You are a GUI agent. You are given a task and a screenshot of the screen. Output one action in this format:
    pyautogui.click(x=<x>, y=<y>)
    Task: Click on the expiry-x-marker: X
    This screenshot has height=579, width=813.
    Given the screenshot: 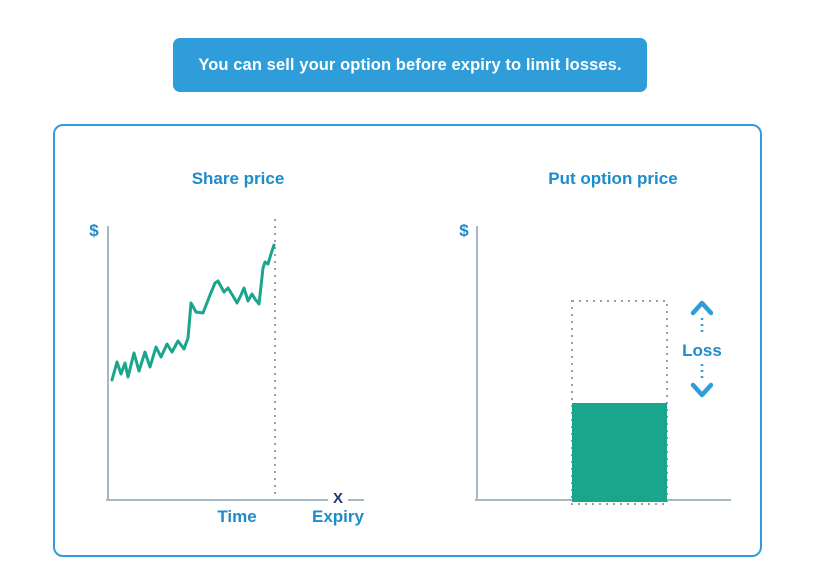 What is the action you would take?
    pyautogui.click(x=338, y=498)
    